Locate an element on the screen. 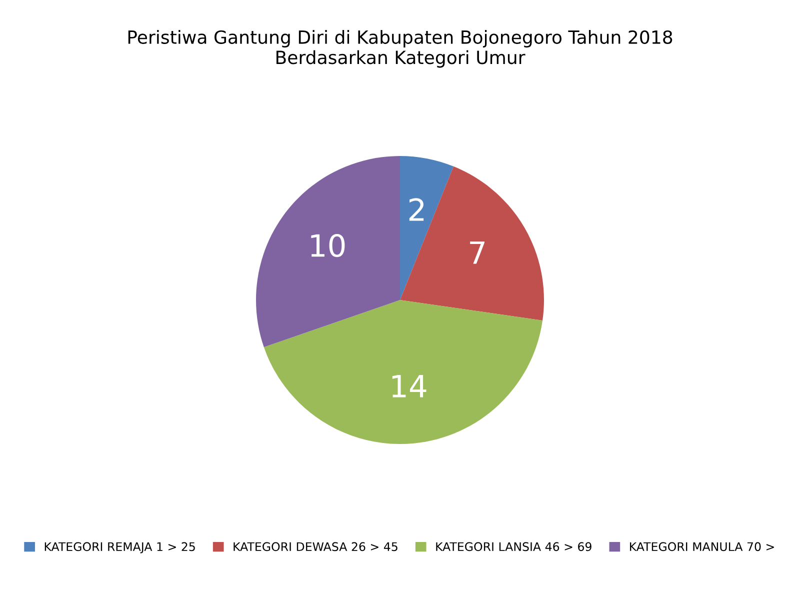 This screenshot has height=600, width=800. legend-label: KATEGORI MANULA 70 > is located at coordinates (702, 547).